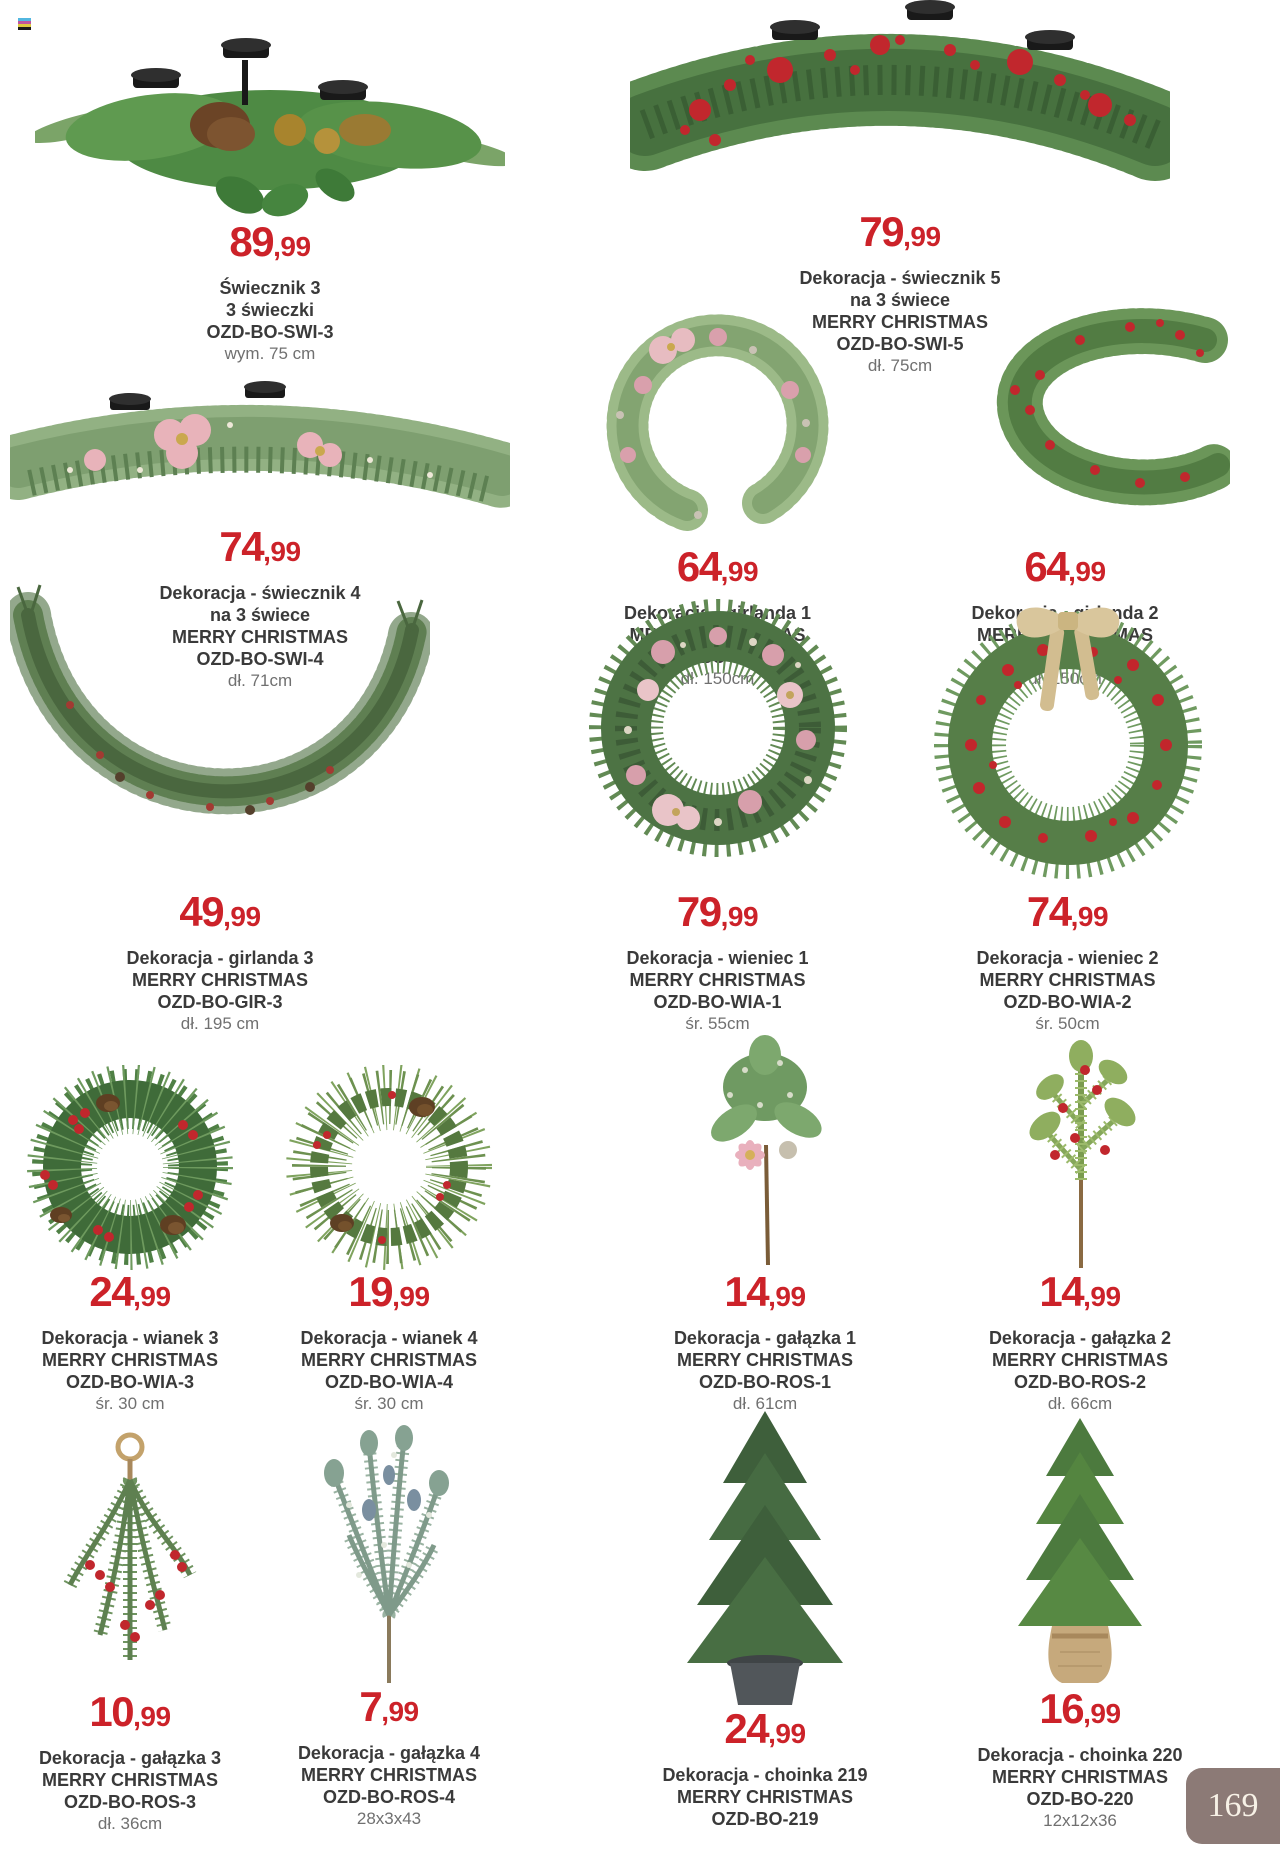 This screenshot has width=1280, height=1850. I want to click on product-line: OZD-BO-ROS-4, so click(389, 1797).